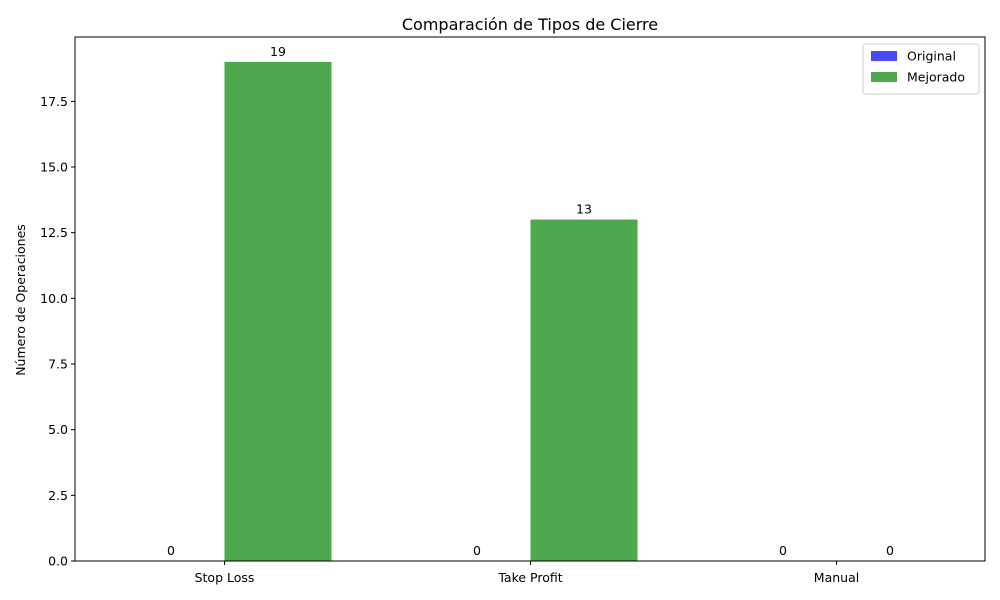 This screenshot has height=600, width=1000. What do you see at coordinates (530, 24) in the screenshot?
I see `chart-title: Comparación de Tipos de Cierre` at bounding box center [530, 24].